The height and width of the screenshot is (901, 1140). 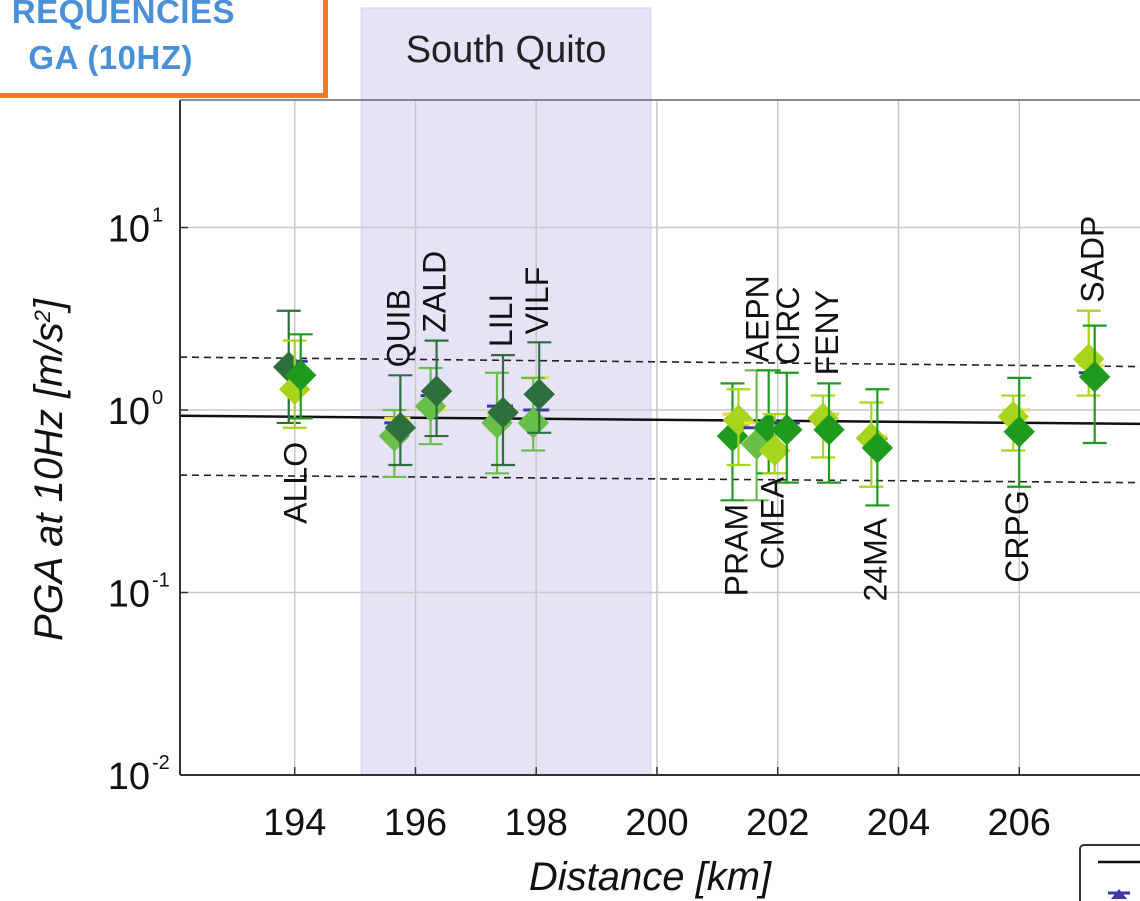 I want to click on station-label-vilf: VILF, so click(x=537, y=301).